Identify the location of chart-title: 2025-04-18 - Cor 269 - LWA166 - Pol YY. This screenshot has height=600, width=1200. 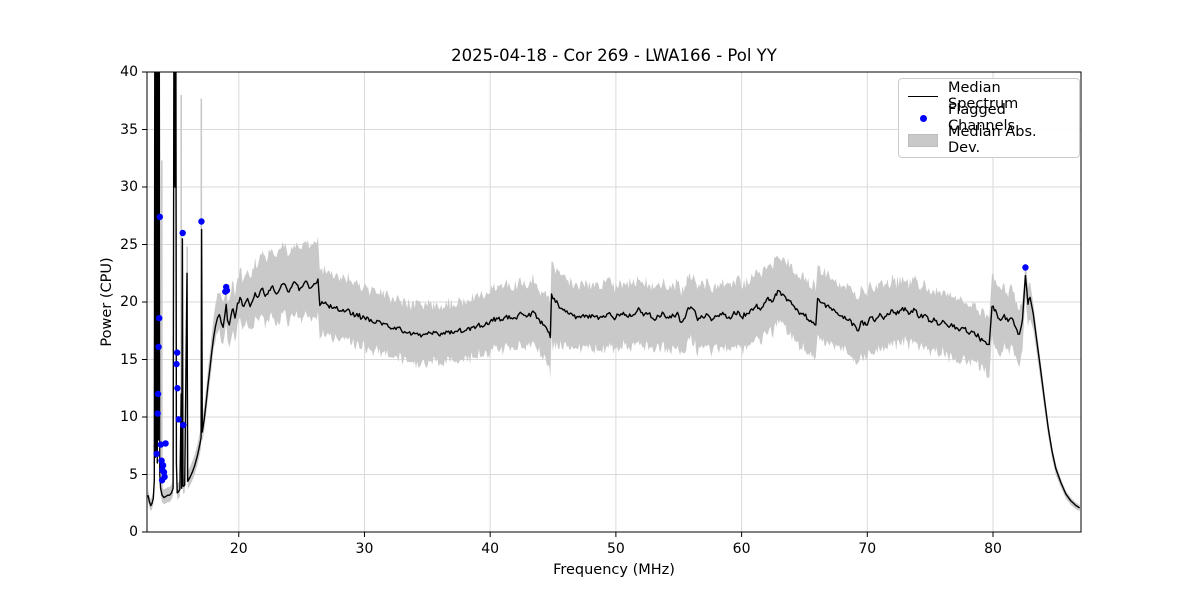
(614, 55).